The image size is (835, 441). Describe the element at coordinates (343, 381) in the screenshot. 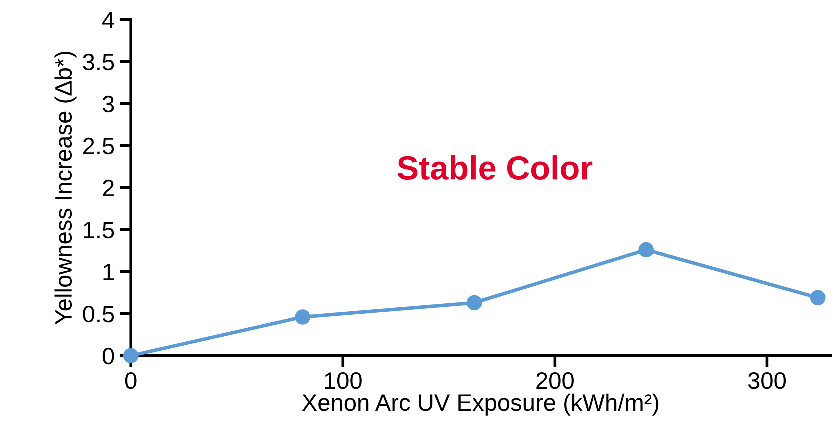

I see `x-tick-label: 100` at that location.